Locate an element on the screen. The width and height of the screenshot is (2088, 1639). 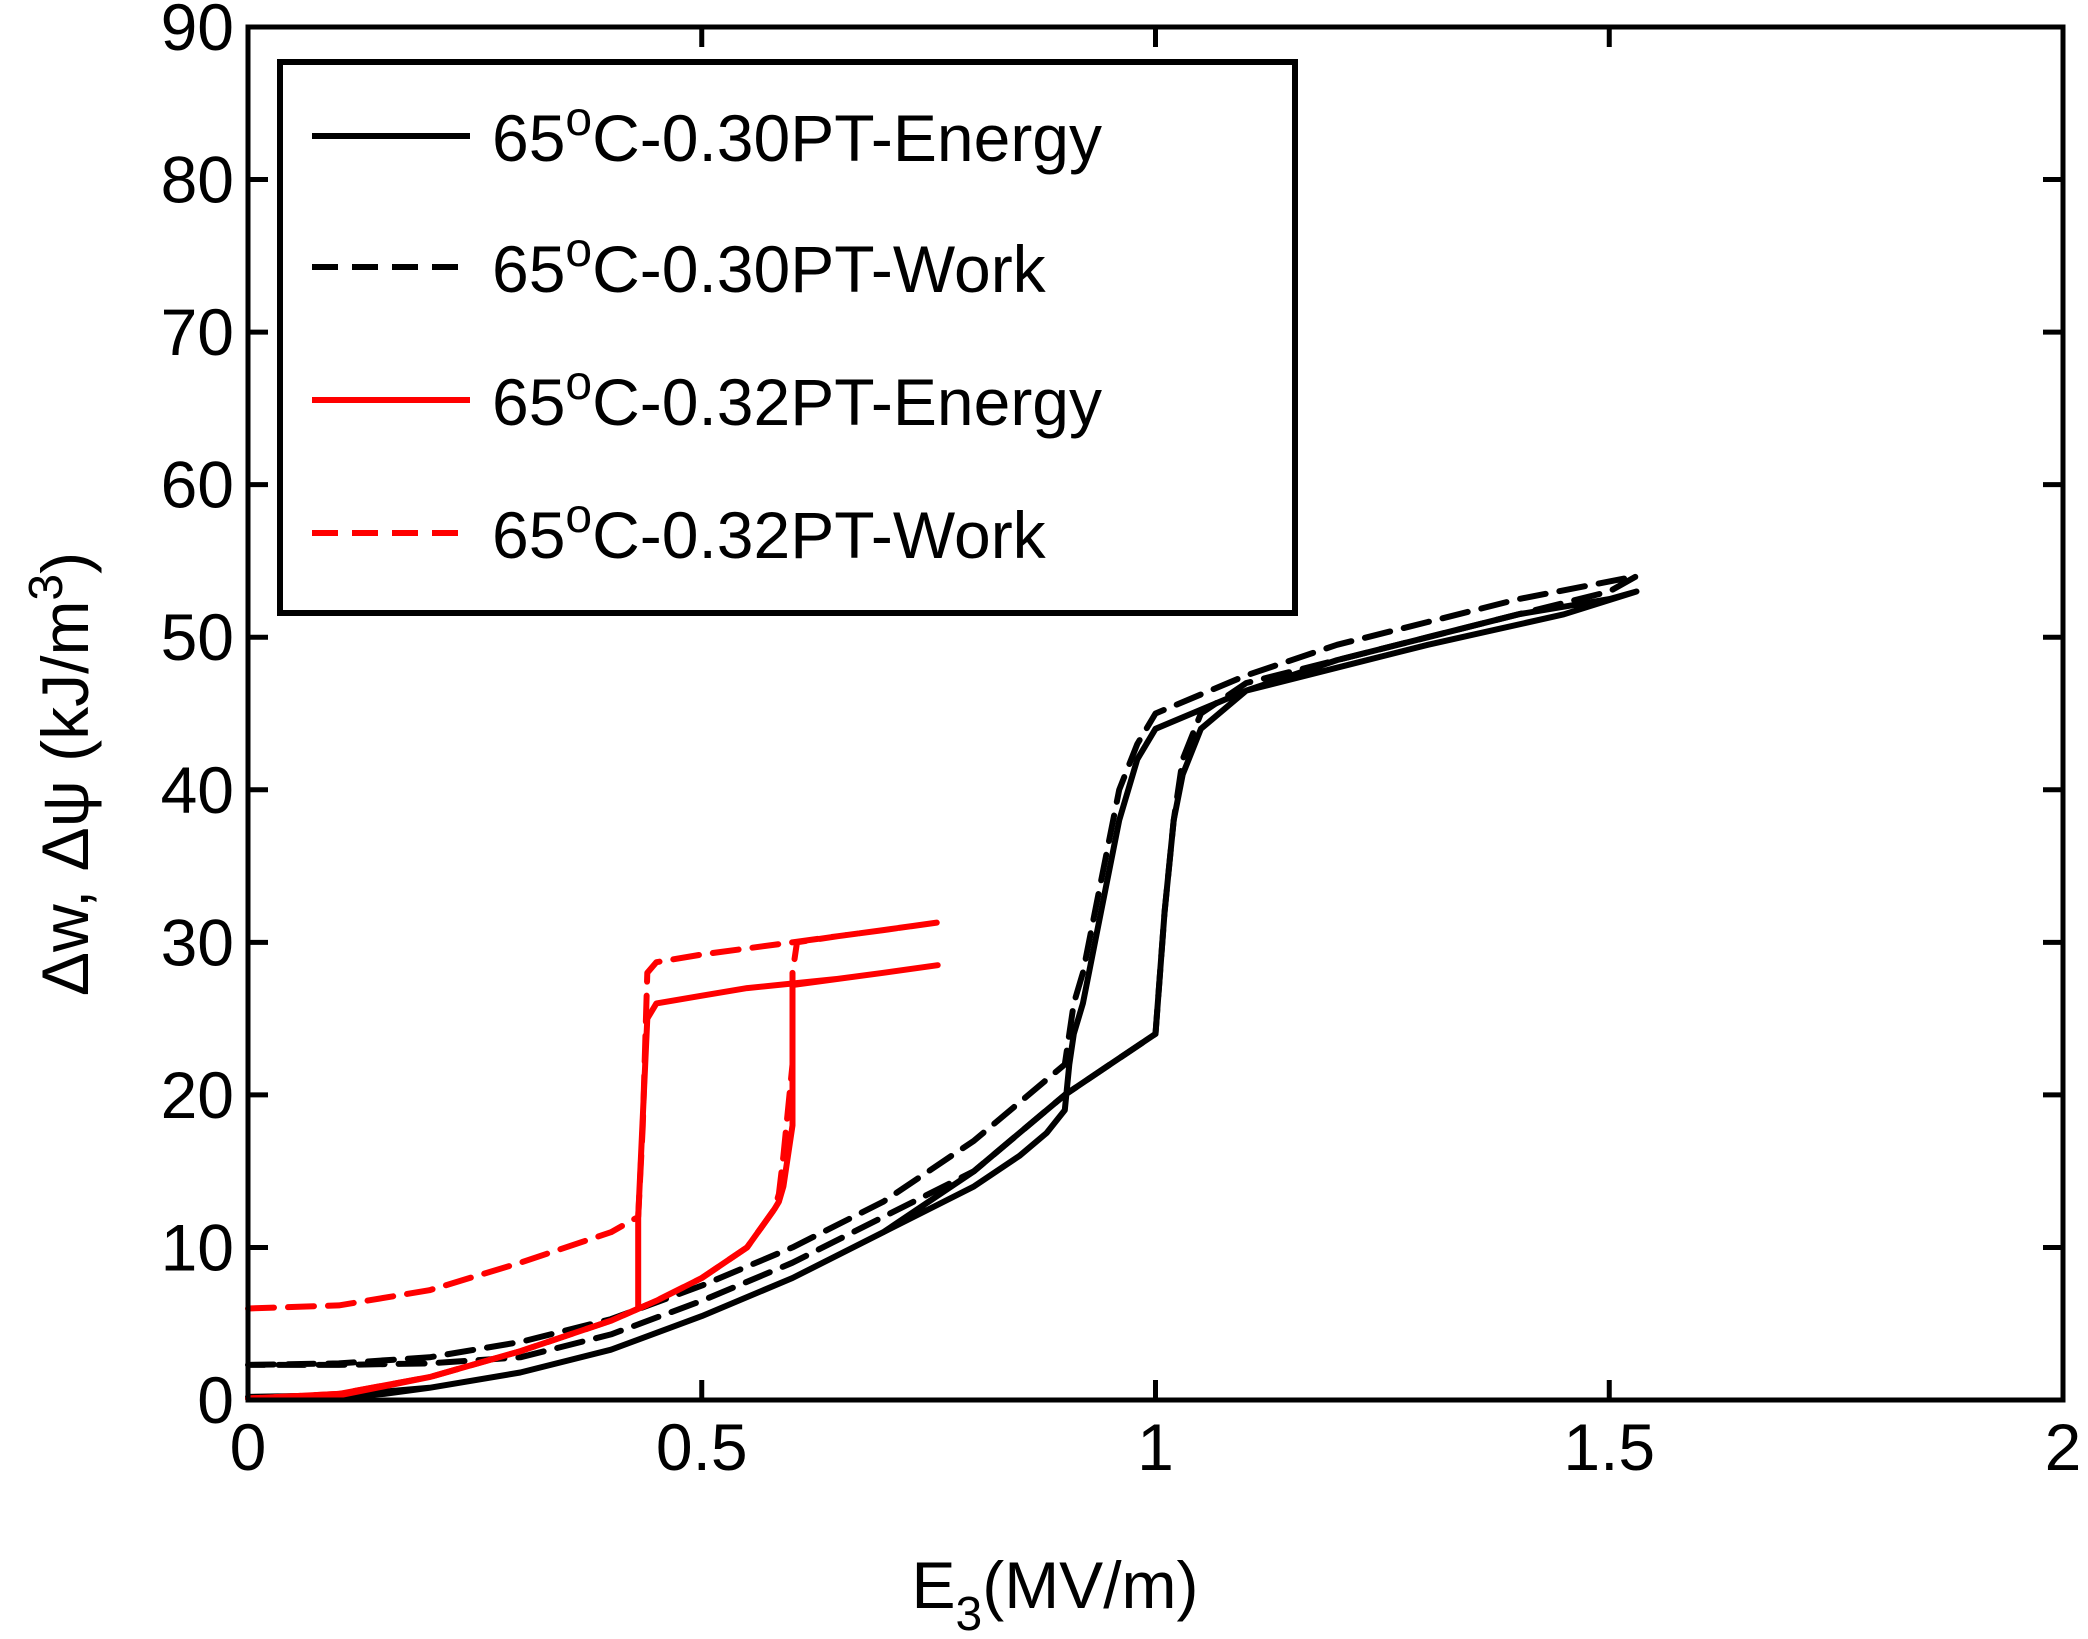
y-axis-label-end: ) is located at coordinates (65, 563).